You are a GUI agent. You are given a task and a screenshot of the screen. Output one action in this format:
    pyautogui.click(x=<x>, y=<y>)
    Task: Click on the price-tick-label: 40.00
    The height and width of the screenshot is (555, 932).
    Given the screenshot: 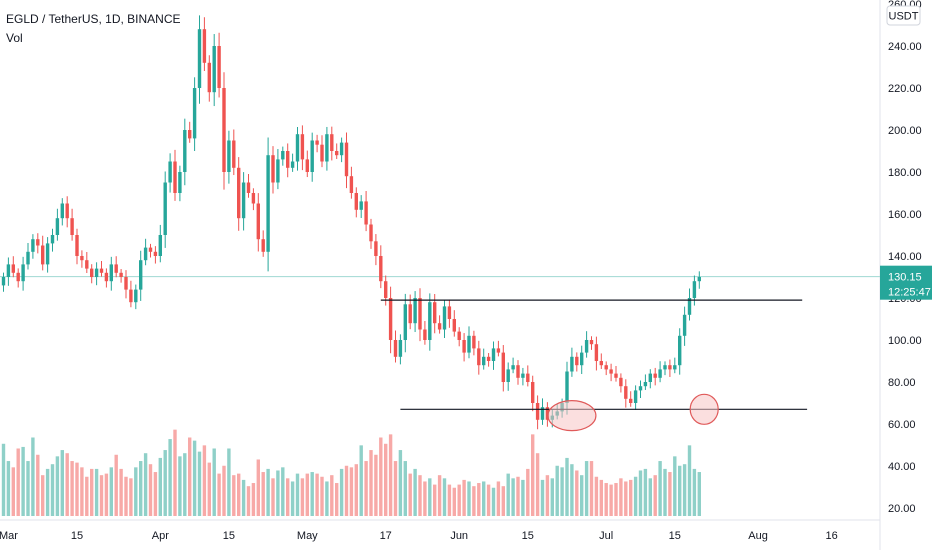 What is the action you would take?
    pyautogui.click(x=902, y=467)
    